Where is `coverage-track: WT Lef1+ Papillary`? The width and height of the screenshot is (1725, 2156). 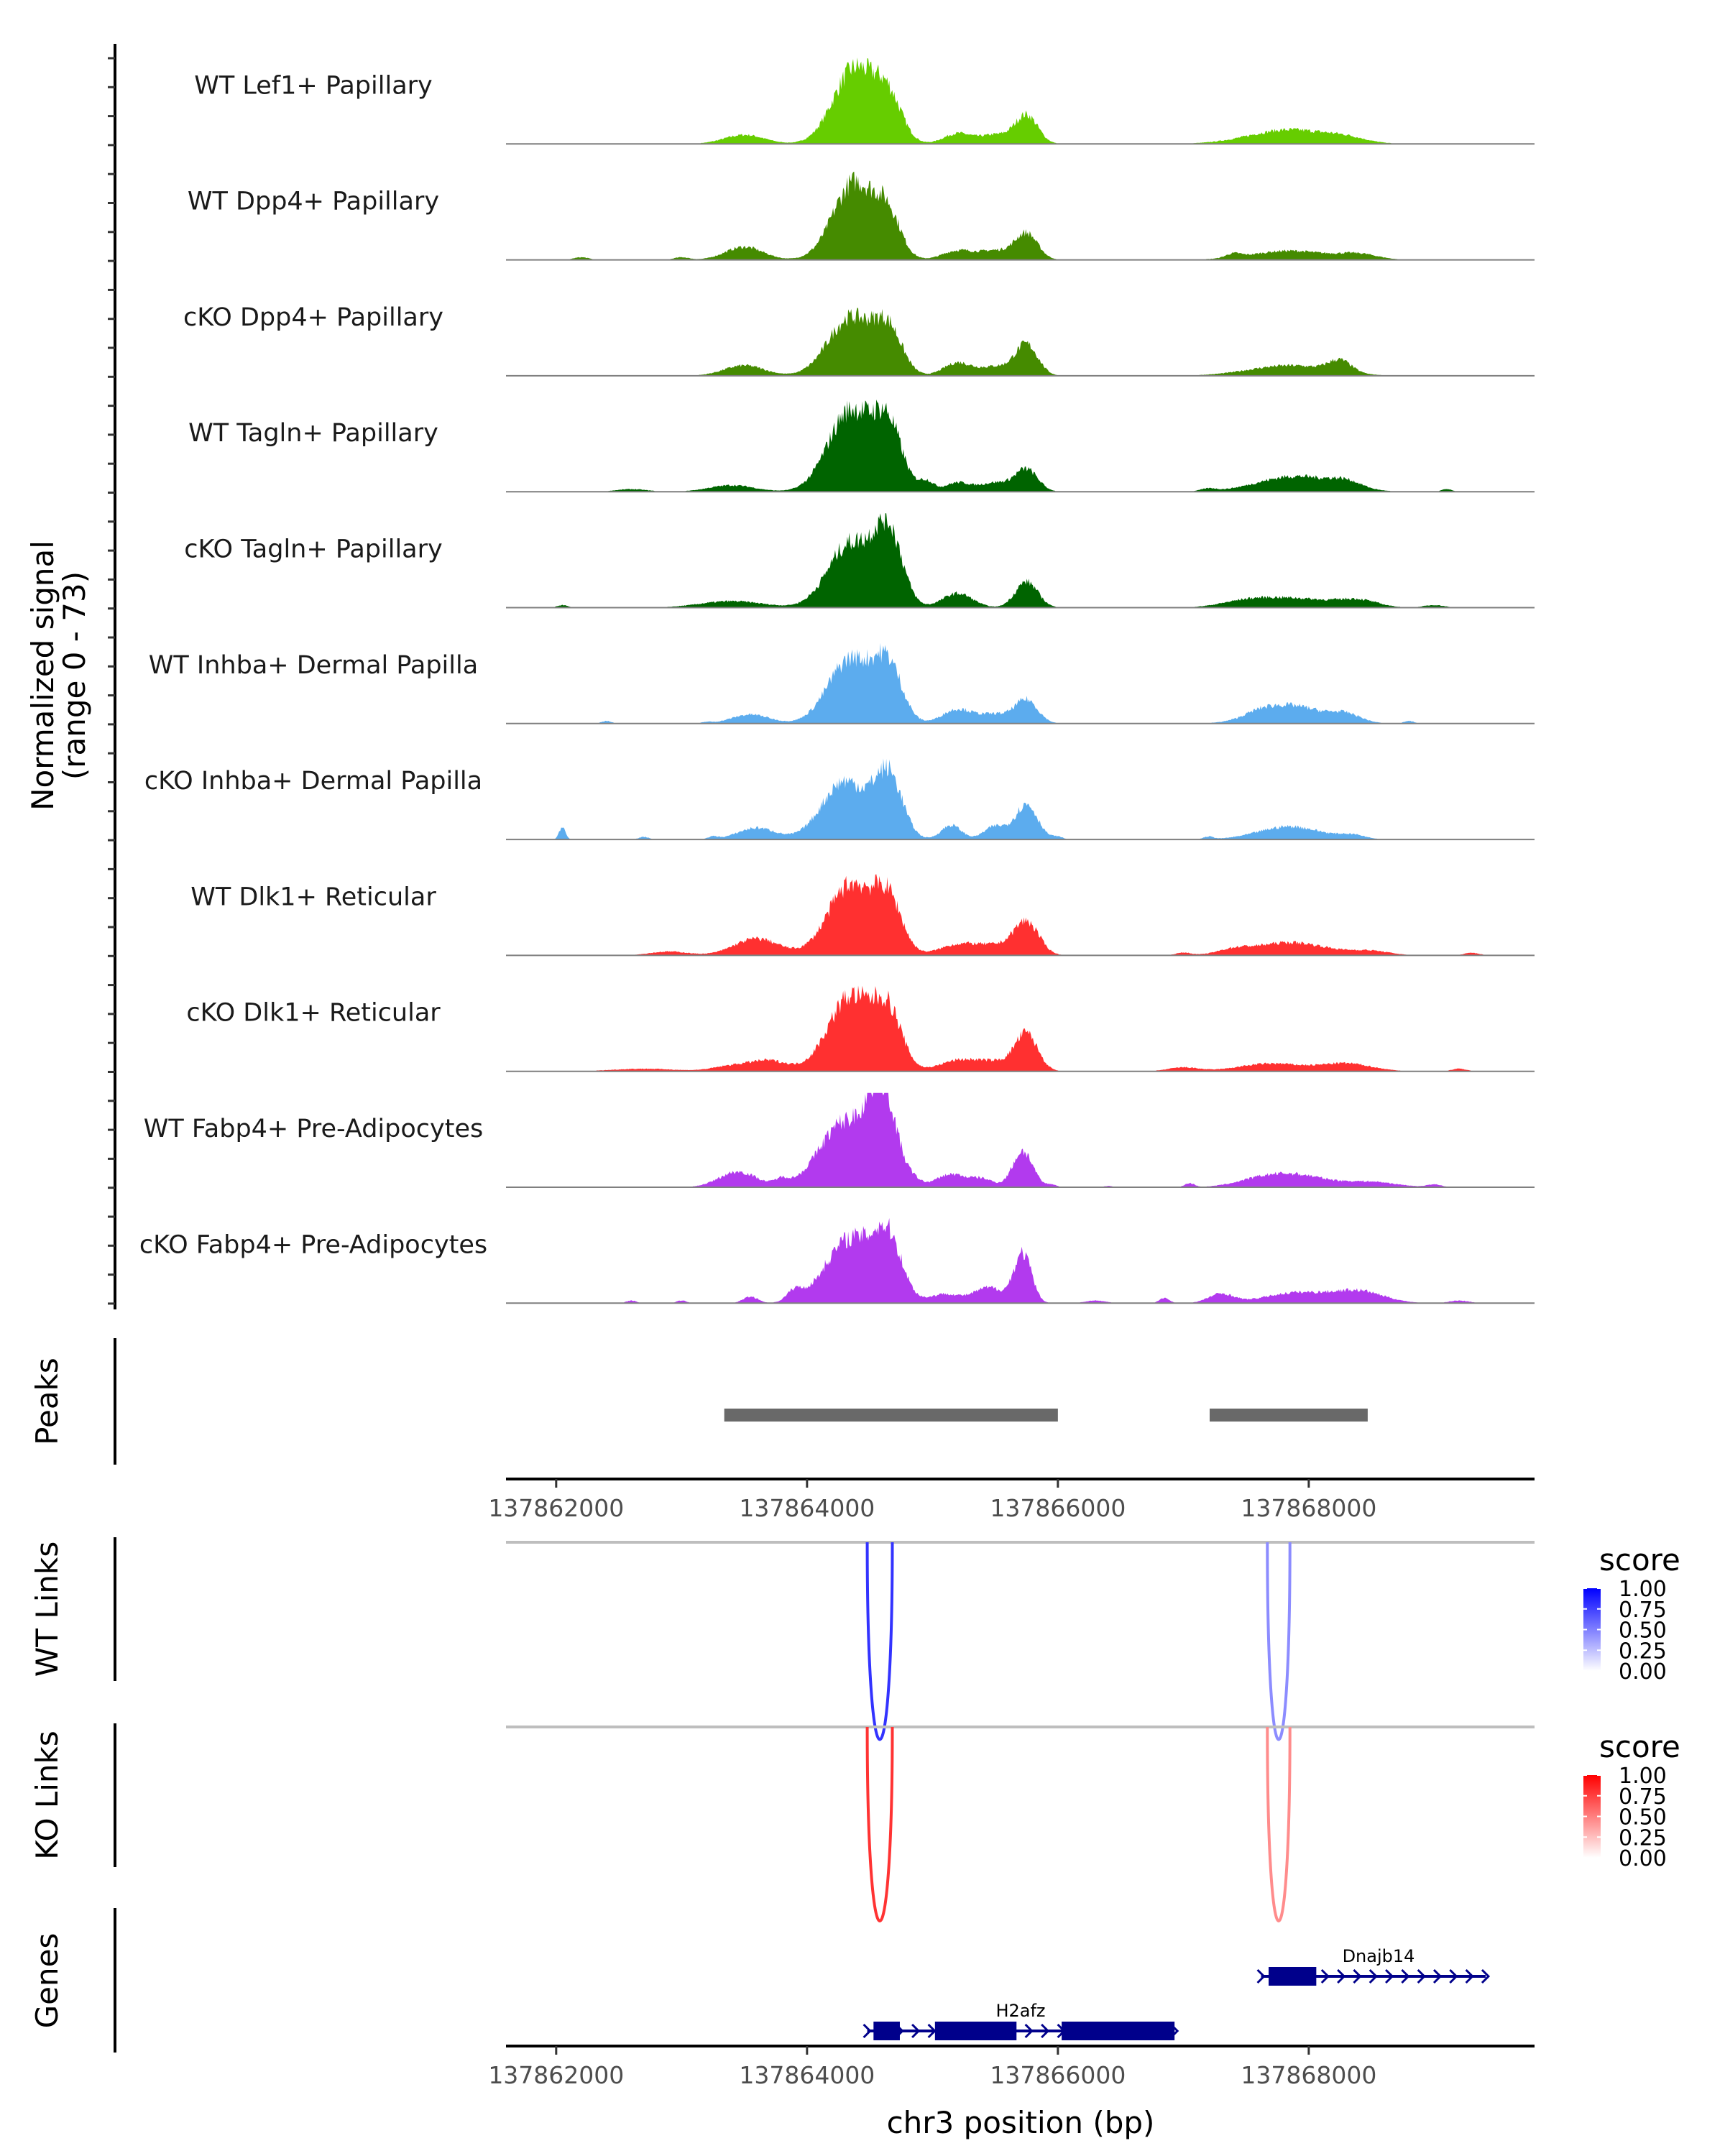 coverage-track: WT Lef1+ Papillary is located at coordinates (864, 101).